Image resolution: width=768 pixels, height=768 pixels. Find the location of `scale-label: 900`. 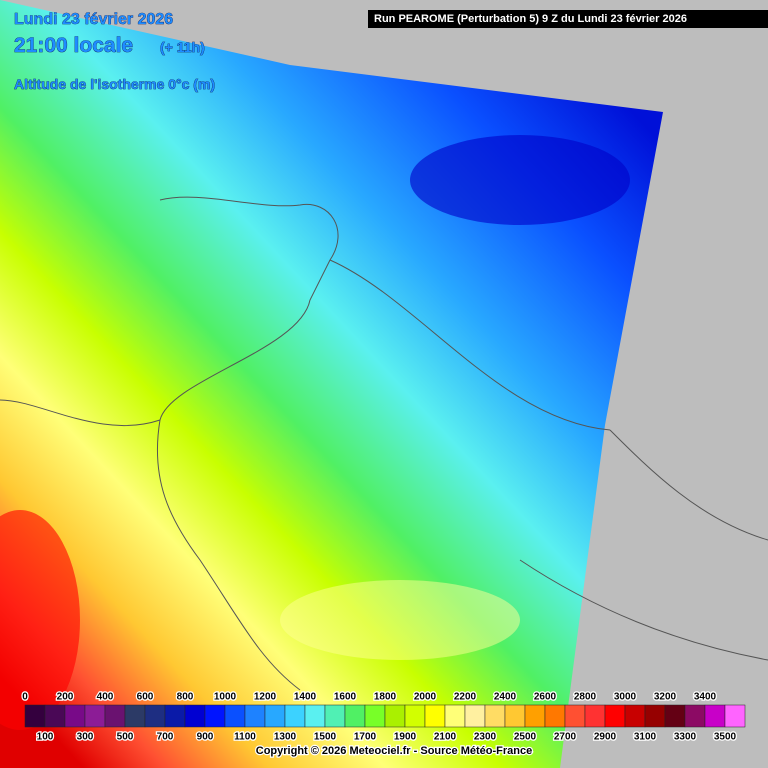

scale-label: 900 is located at coordinates (205, 737).